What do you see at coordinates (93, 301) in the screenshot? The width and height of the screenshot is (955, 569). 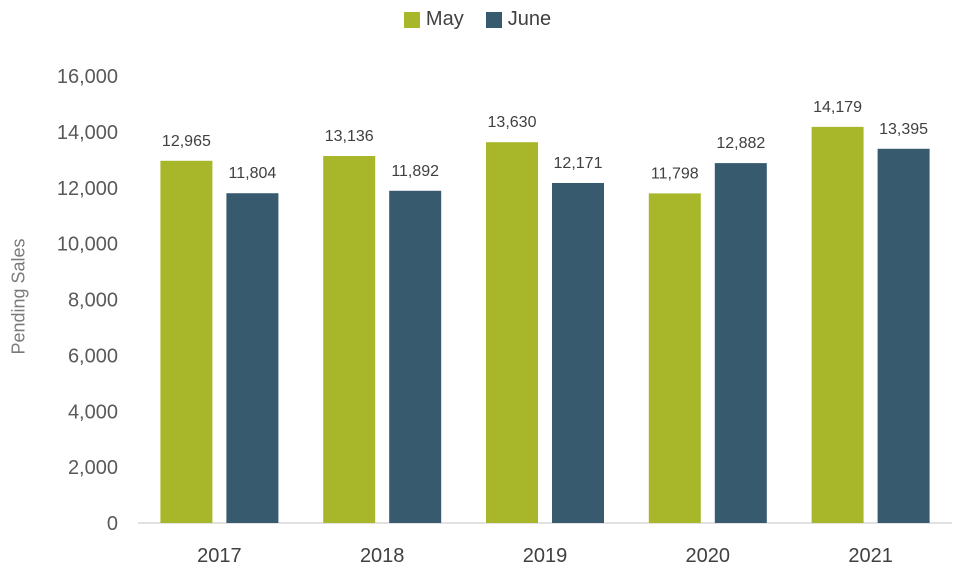 I see `y-tick-label: 8,000` at bounding box center [93, 301].